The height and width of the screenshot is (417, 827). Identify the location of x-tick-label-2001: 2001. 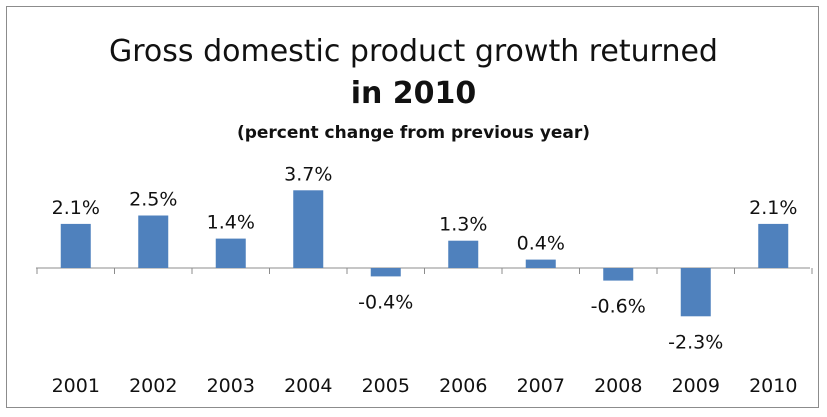
(76, 386).